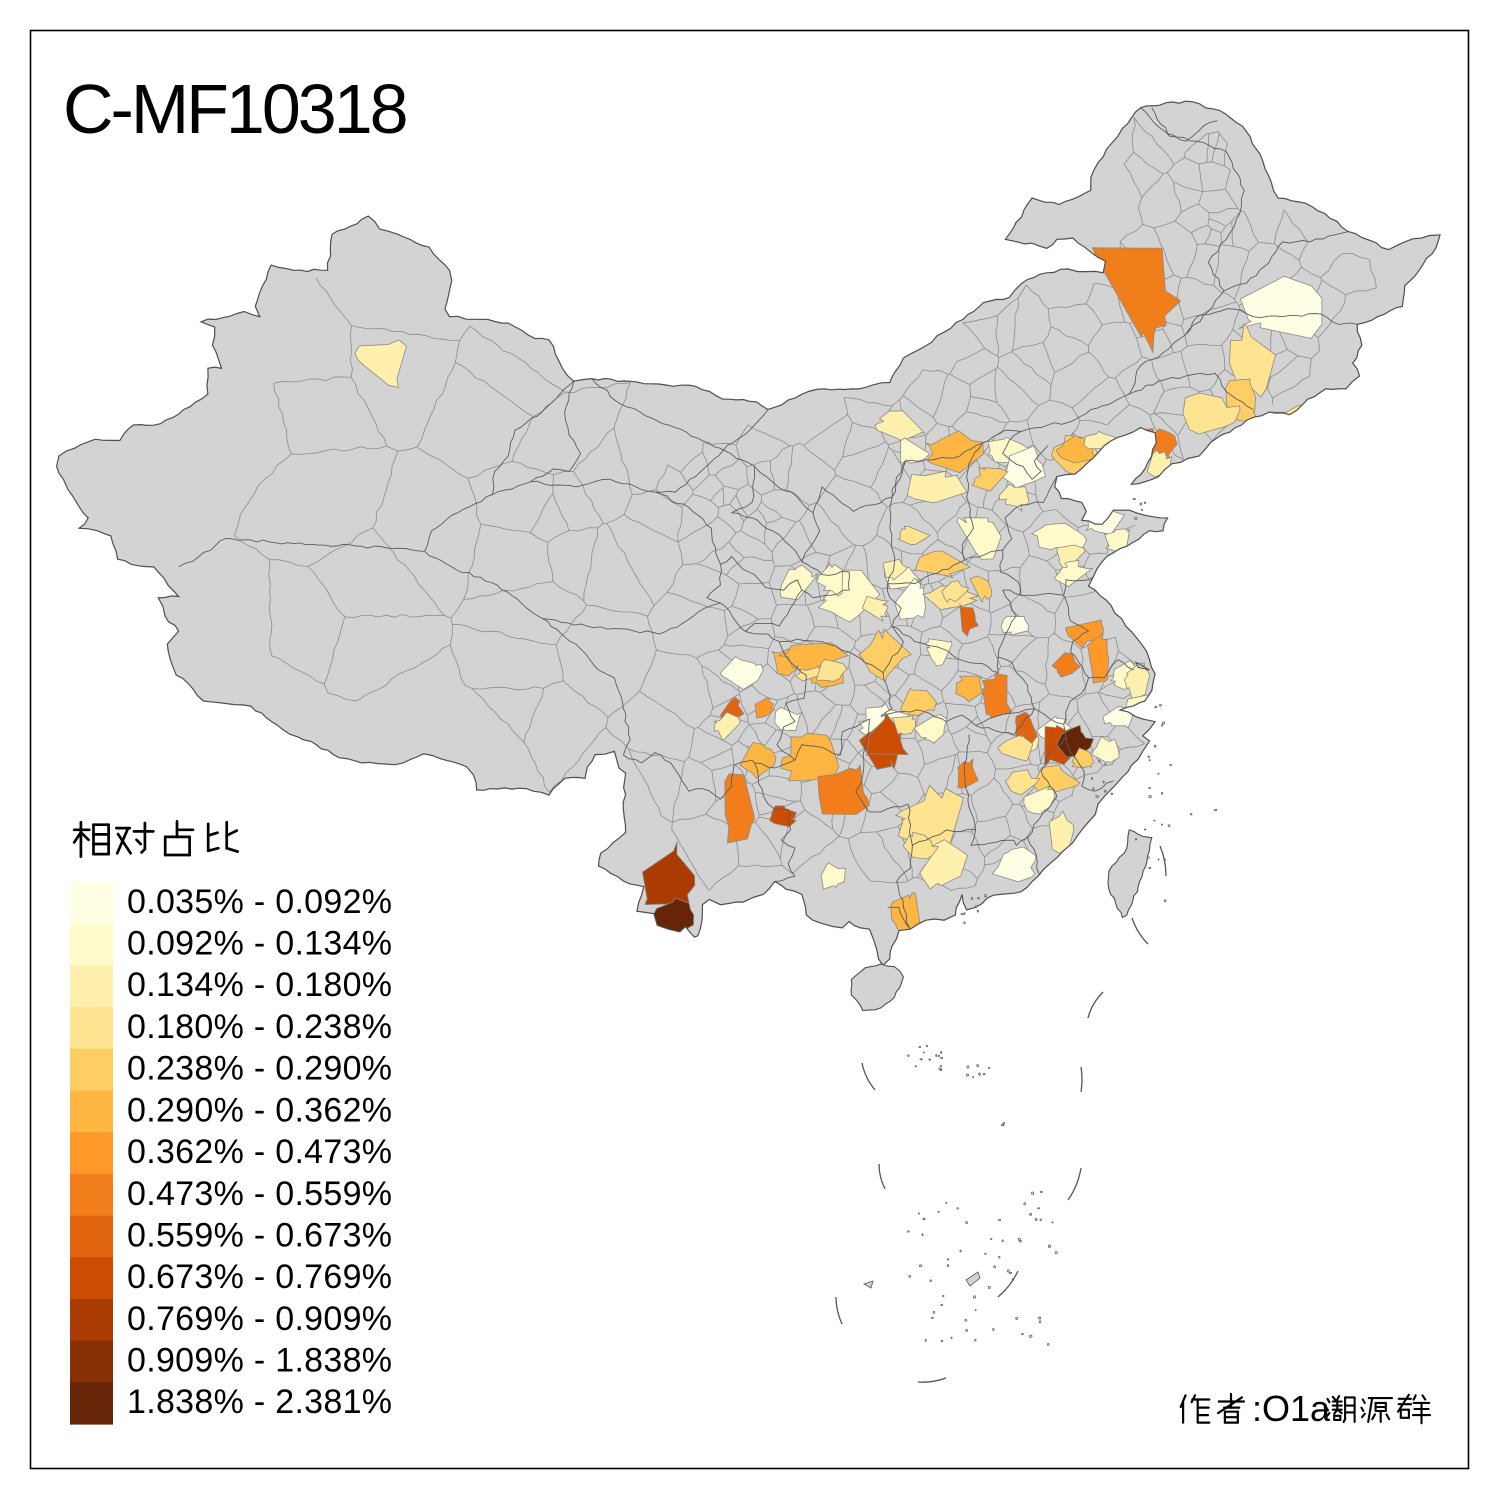 This screenshot has height=1505, width=1500. What do you see at coordinates (259, 944) in the screenshot?
I see `svg-text: 0.092% - 0.134%` at bounding box center [259, 944].